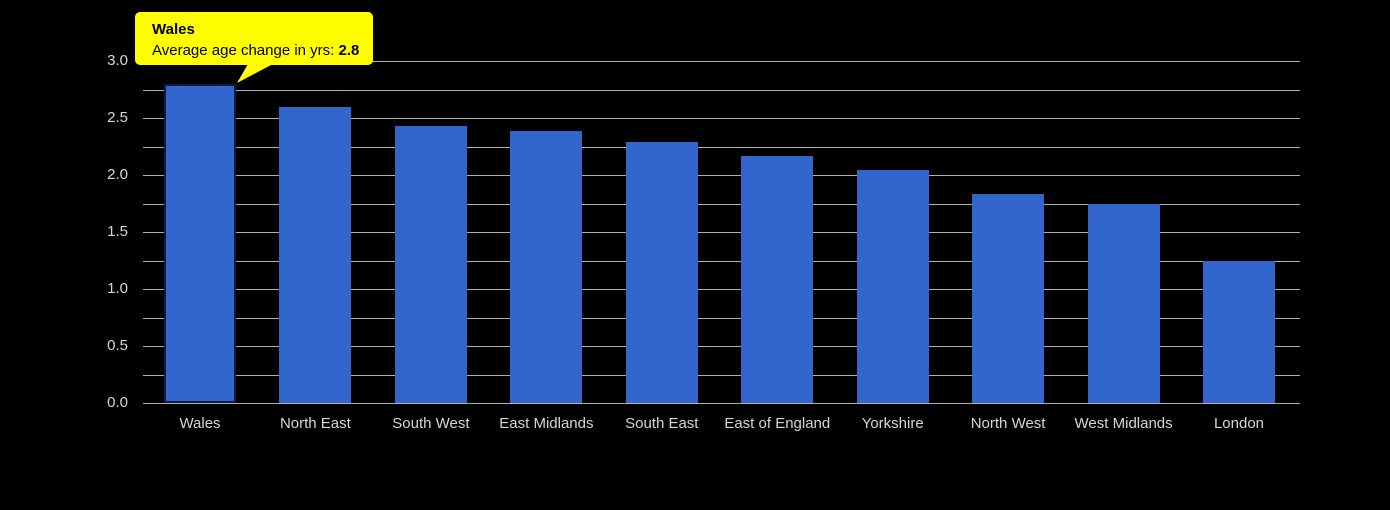 The image size is (1390, 510). What do you see at coordinates (173, 29) in the screenshot?
I see `tooltip-title: Wales` at bounding box center [173, 29].